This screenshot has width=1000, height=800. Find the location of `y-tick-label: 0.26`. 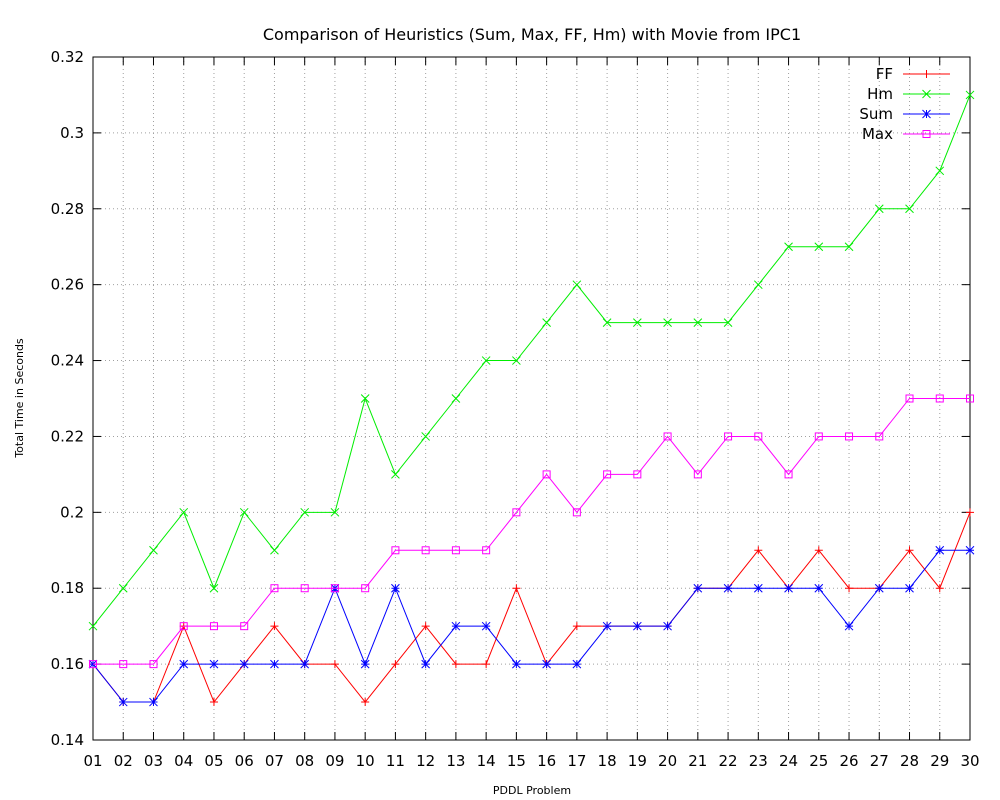

y-tick-label: 0.26 is located at coordinates (67, 285).